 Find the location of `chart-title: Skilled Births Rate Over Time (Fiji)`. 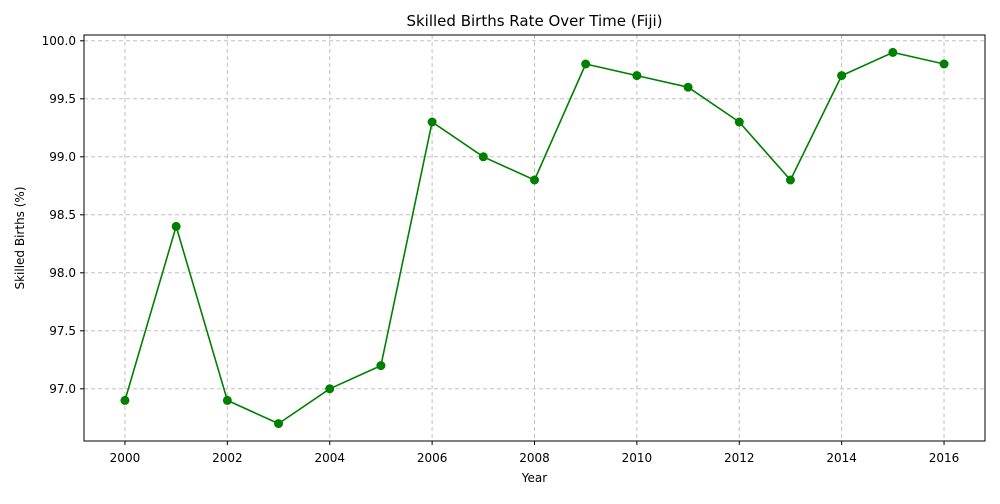

chart-title: Skilled Births Rate Over Time (Fiji) is located at coordinates (534, 21).